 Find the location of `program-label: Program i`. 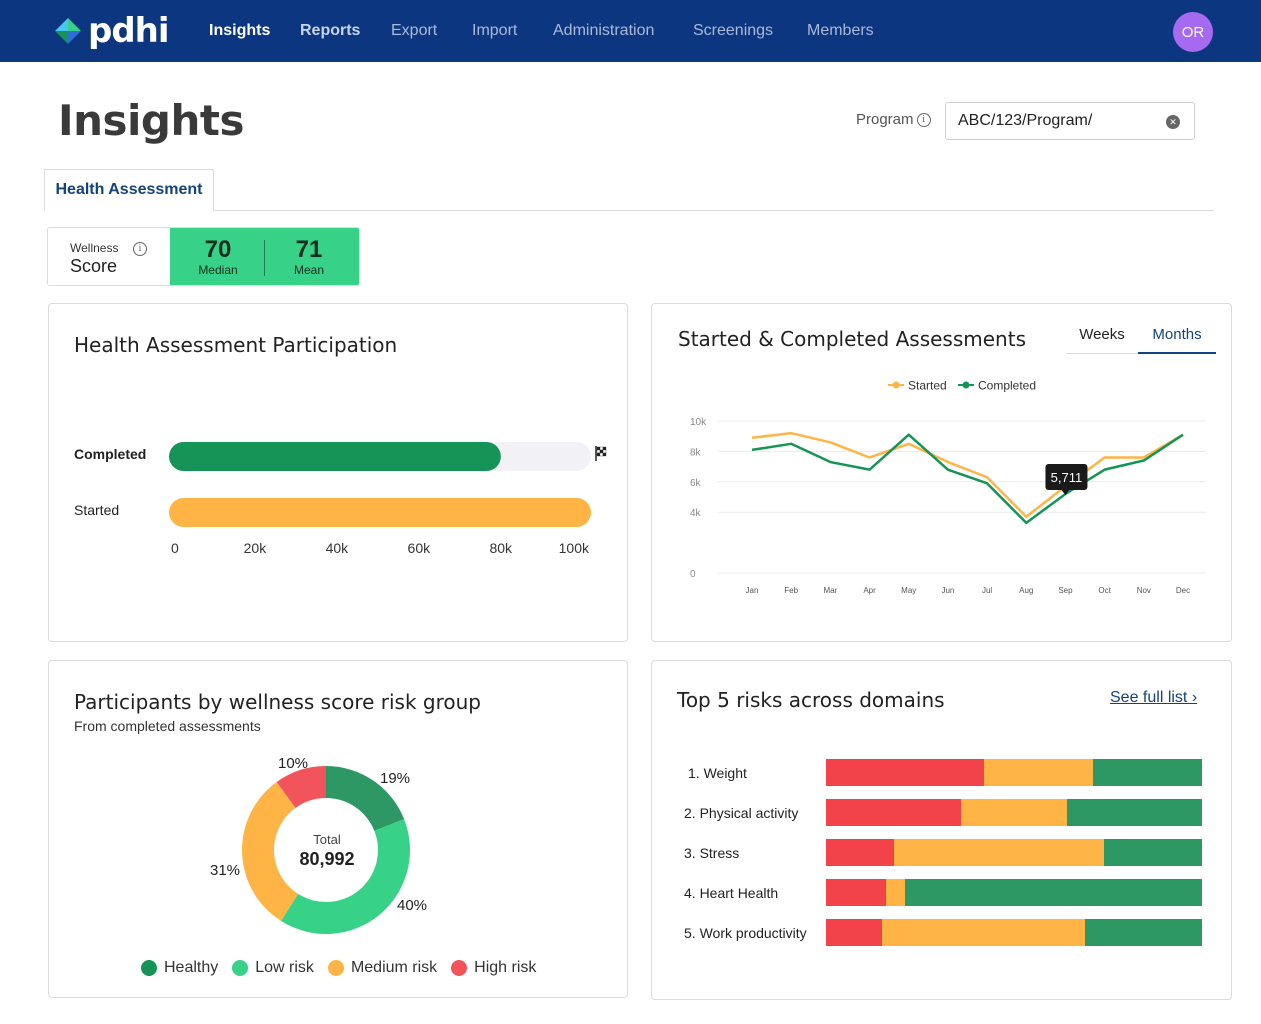

program-label: Program i is located at coordinates (893, 119).